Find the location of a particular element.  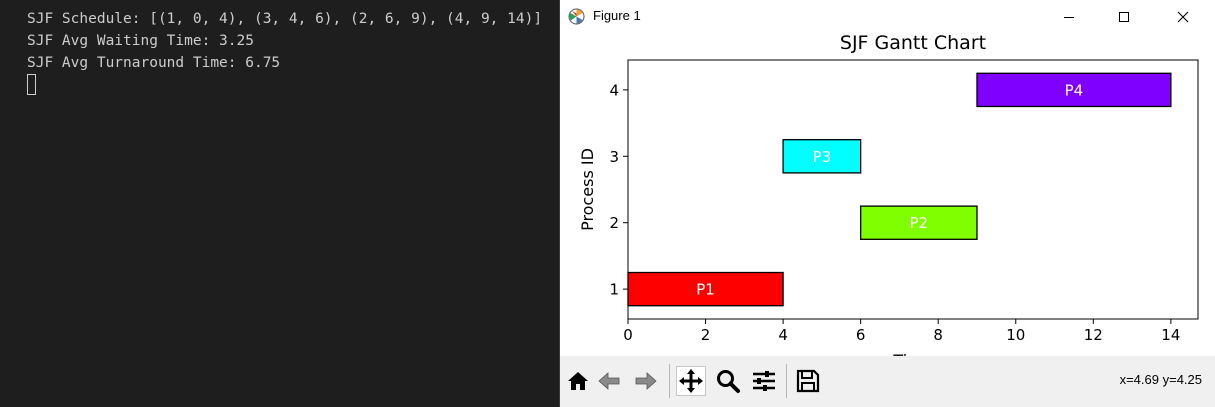

maximize-icon is located at coordinates (1124, 16).